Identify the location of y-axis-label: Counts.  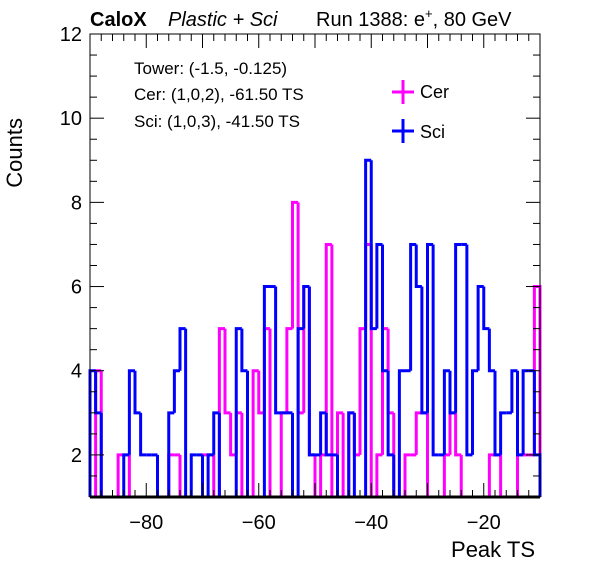
(14, 153).